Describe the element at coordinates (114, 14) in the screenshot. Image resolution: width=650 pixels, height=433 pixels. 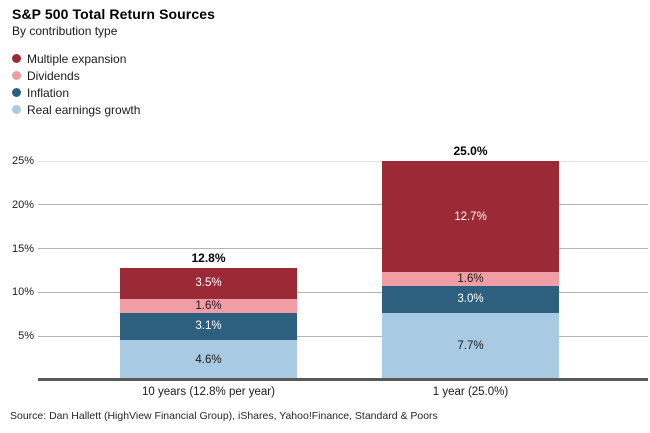
I see `chart-title: S&P 500 Total Return Sources` at that location.